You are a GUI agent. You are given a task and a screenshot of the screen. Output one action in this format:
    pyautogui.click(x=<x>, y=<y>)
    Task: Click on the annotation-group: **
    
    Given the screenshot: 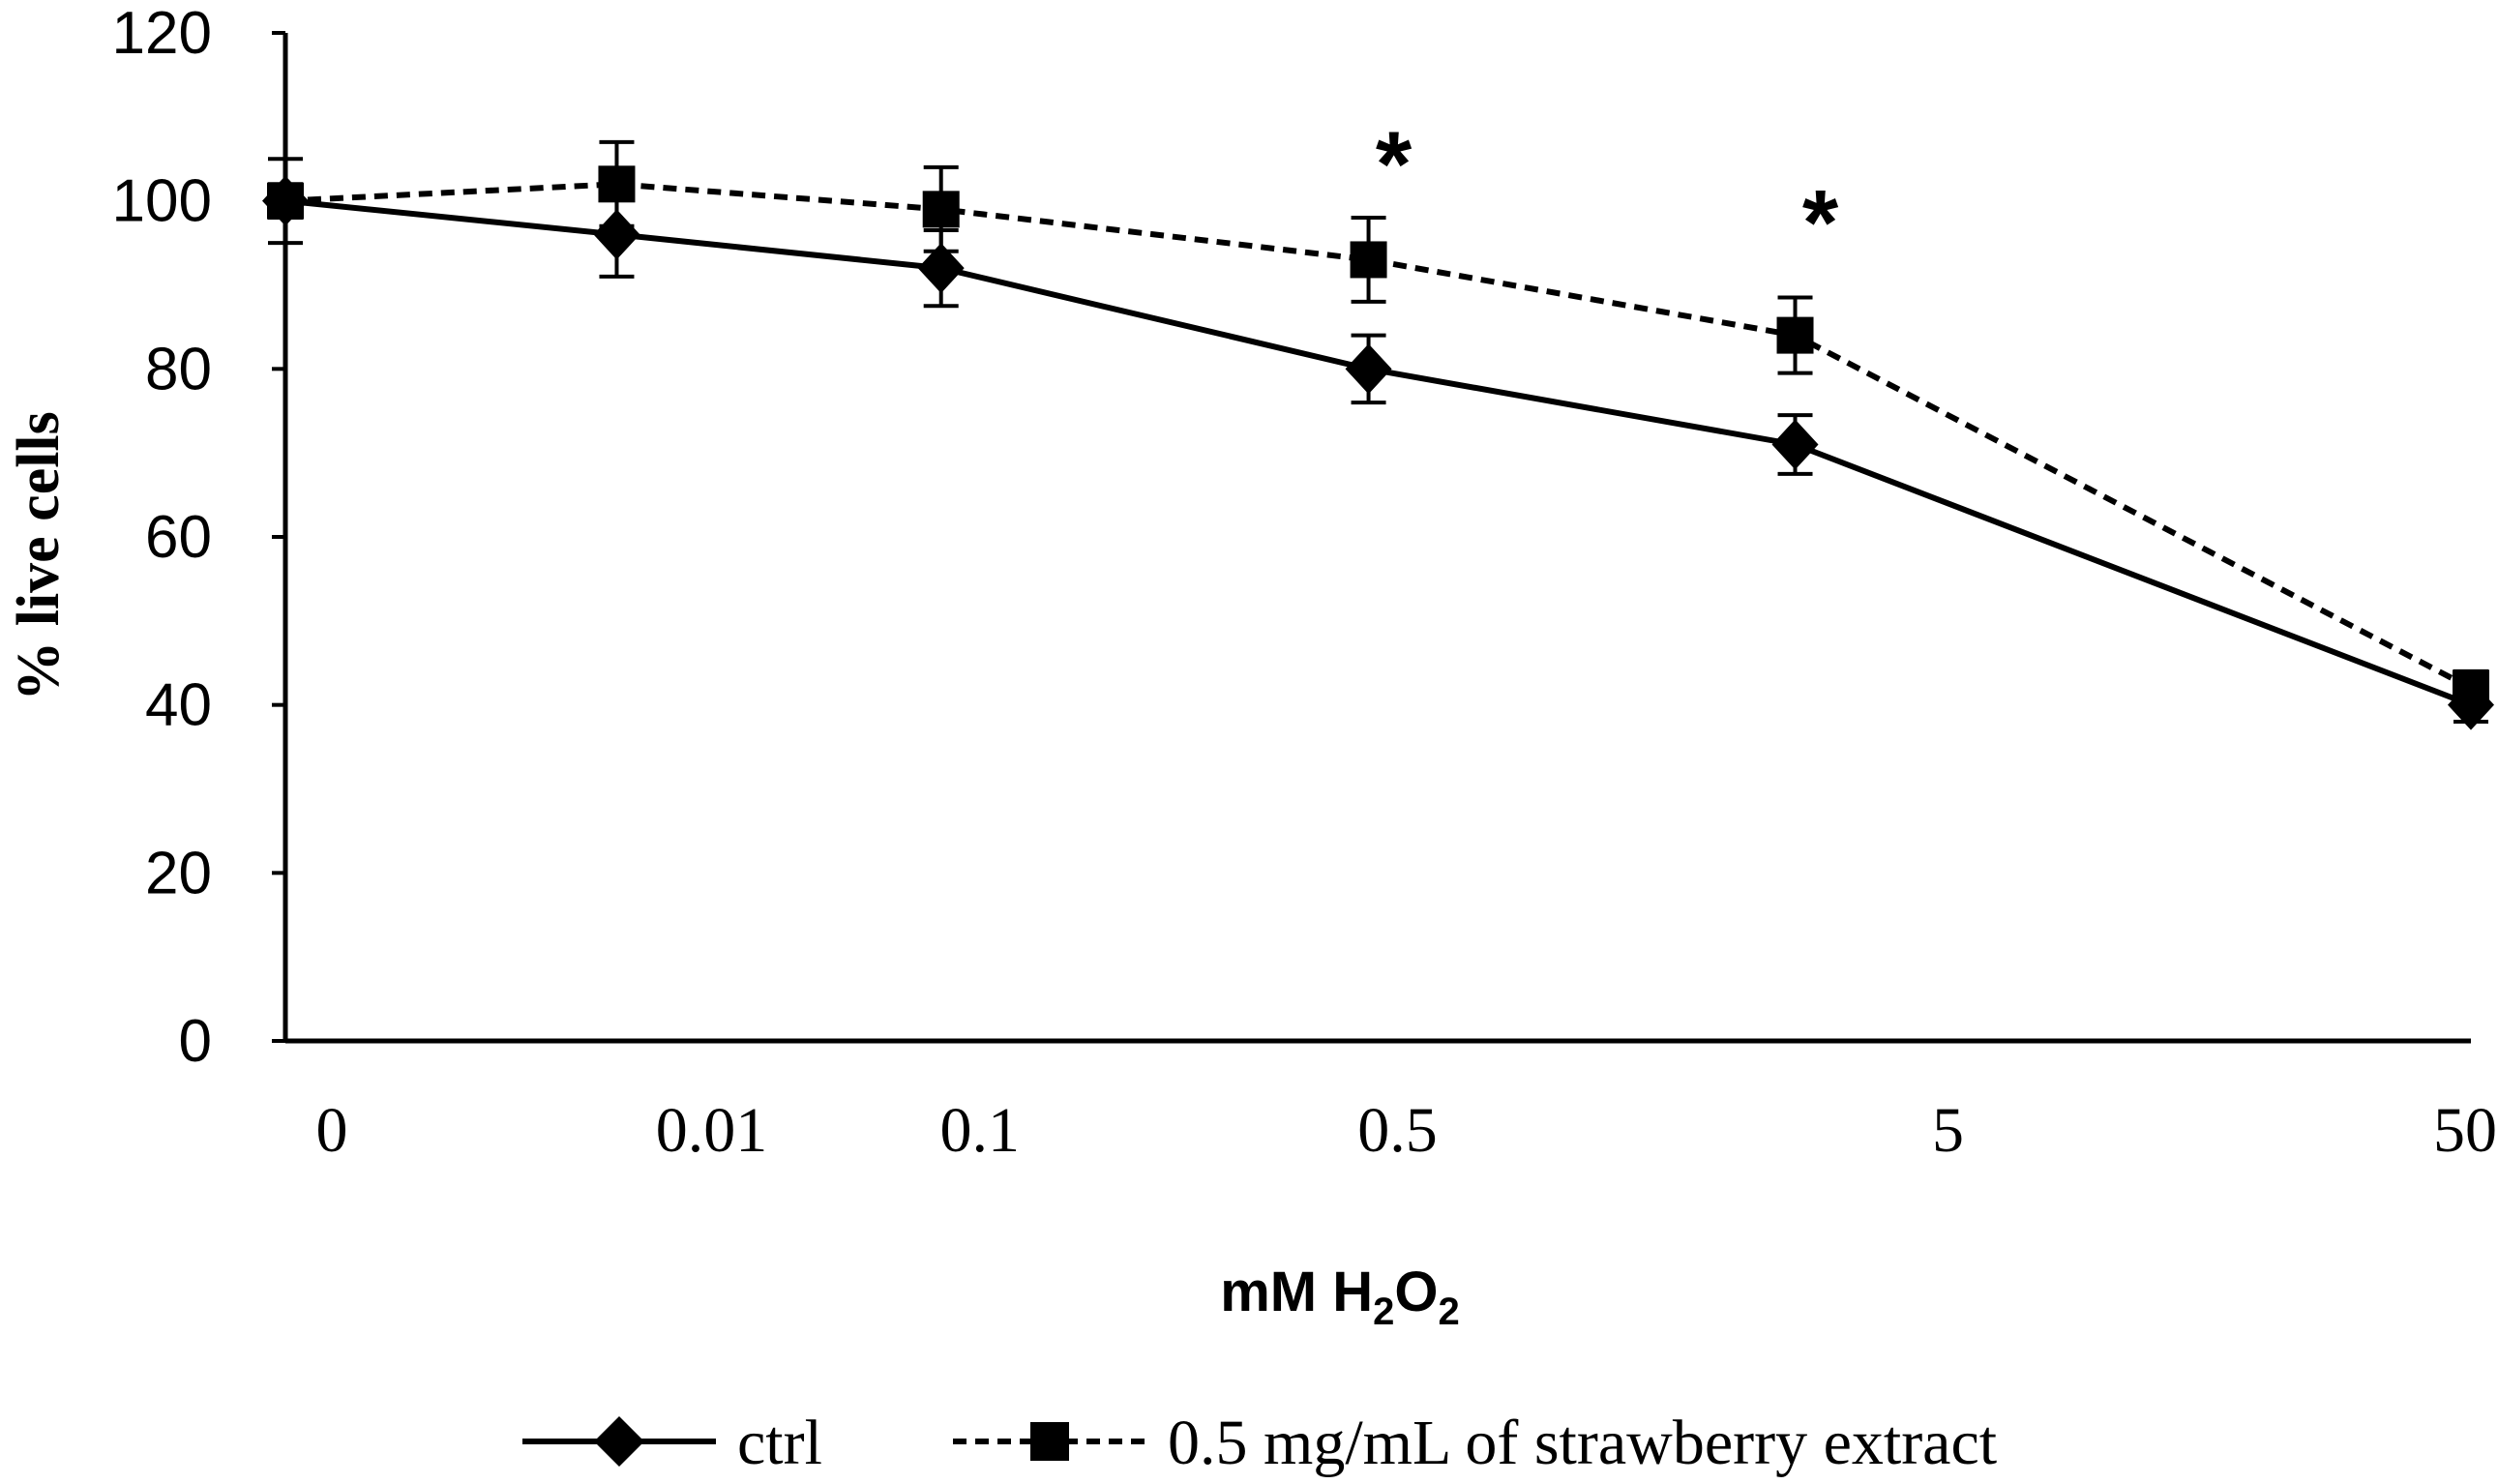 What is the action you would take?
    pyautogui.click(x=1607, y=193)
    